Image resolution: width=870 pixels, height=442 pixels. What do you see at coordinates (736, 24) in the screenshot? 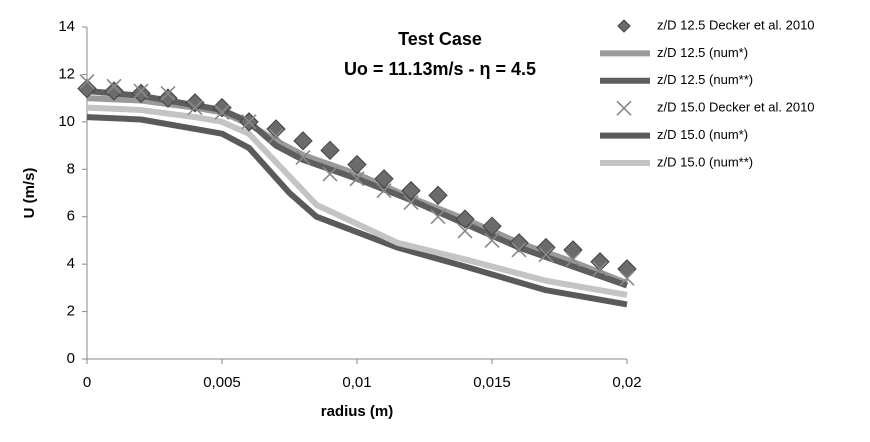
I see `legend-label: z/D 12.5 Decker et al. 2010` at bounding box center [736, 24].